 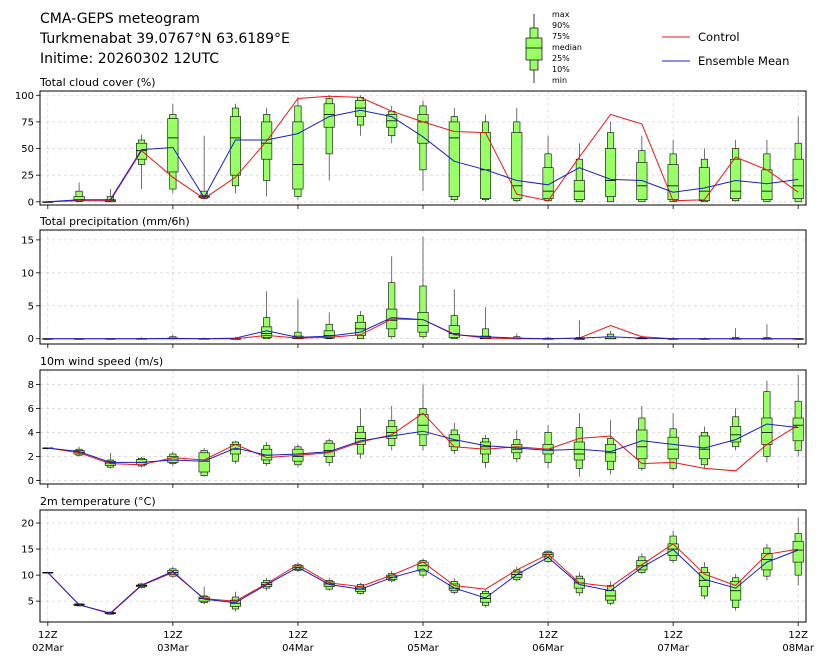 What do you see at coordinates (567, 47) in the screenshot?
I see `legend-label-median: median` at bounding box center [567, 47].